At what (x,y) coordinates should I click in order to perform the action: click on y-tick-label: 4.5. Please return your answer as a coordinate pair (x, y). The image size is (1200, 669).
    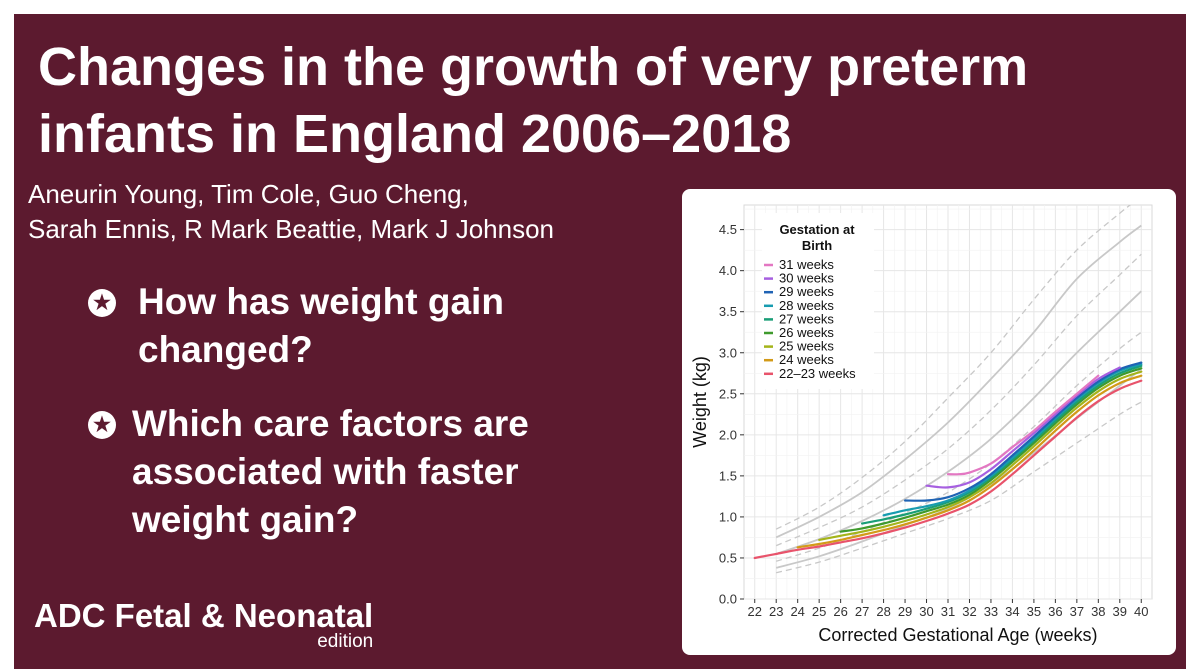
    Looking at the image, I should click on (728, 229).